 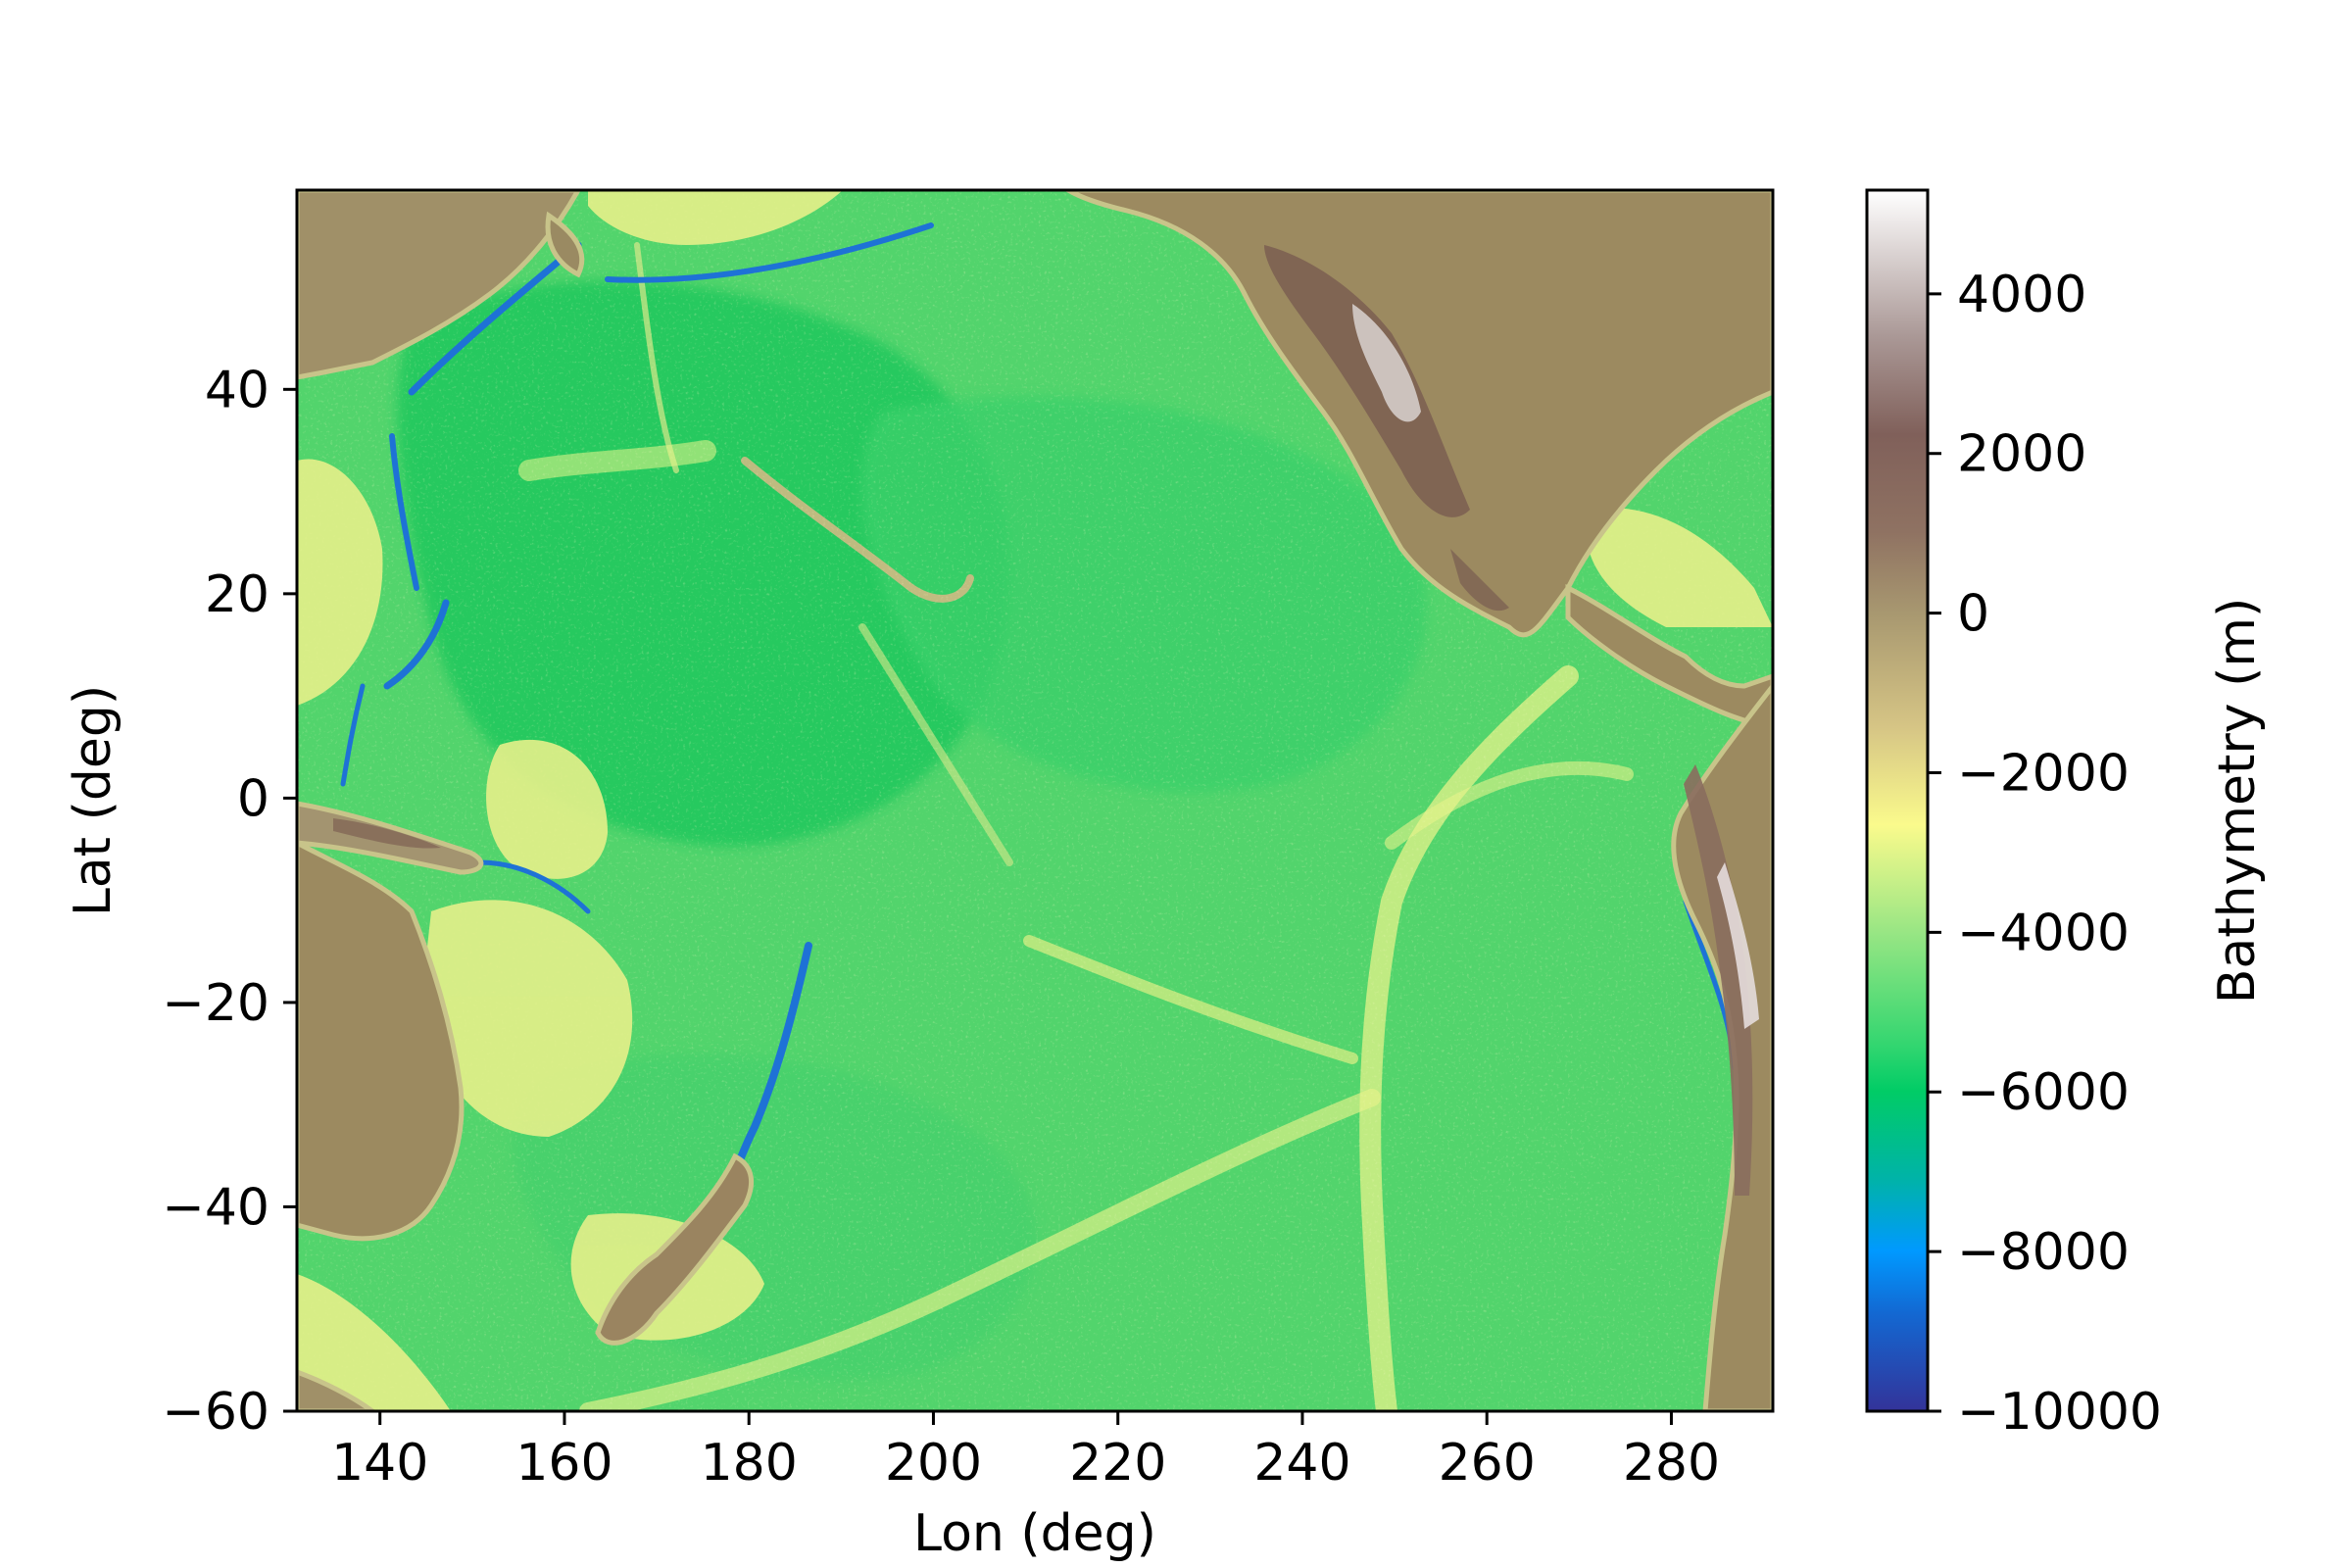 What do you see at coordinates (2059, 1412) in the screenshot?
I see `colorbar-tick-label: −10000` at bounding box center [2059, 1412].